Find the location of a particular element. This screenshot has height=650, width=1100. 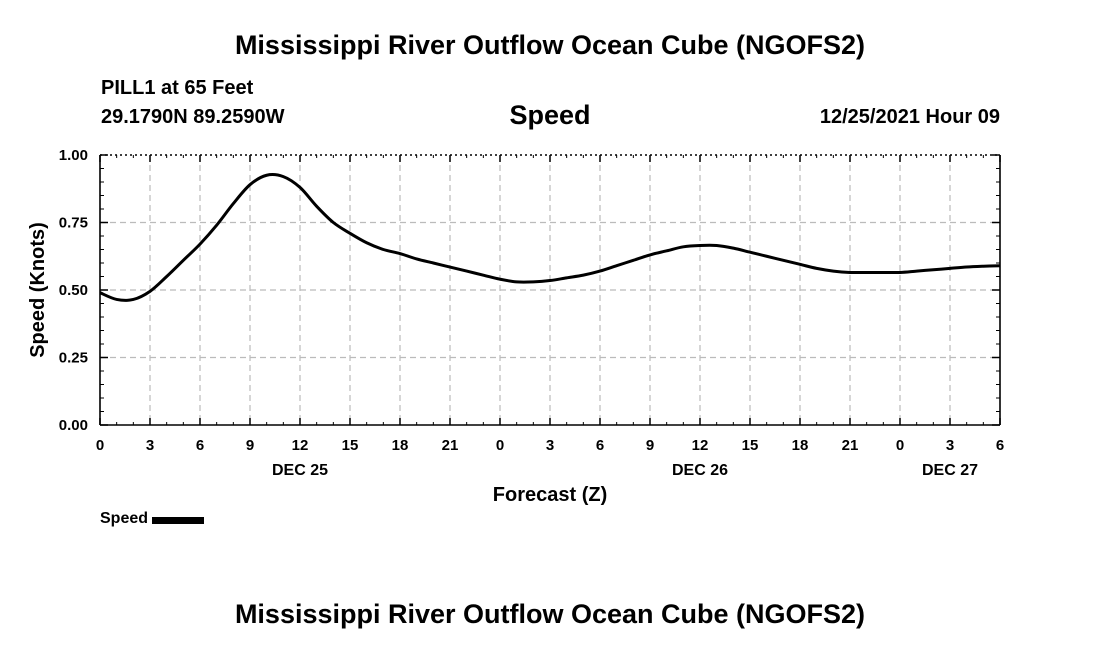

coordinates-label: 29.1790N 89.2590W is located at coordinates (193, 117).